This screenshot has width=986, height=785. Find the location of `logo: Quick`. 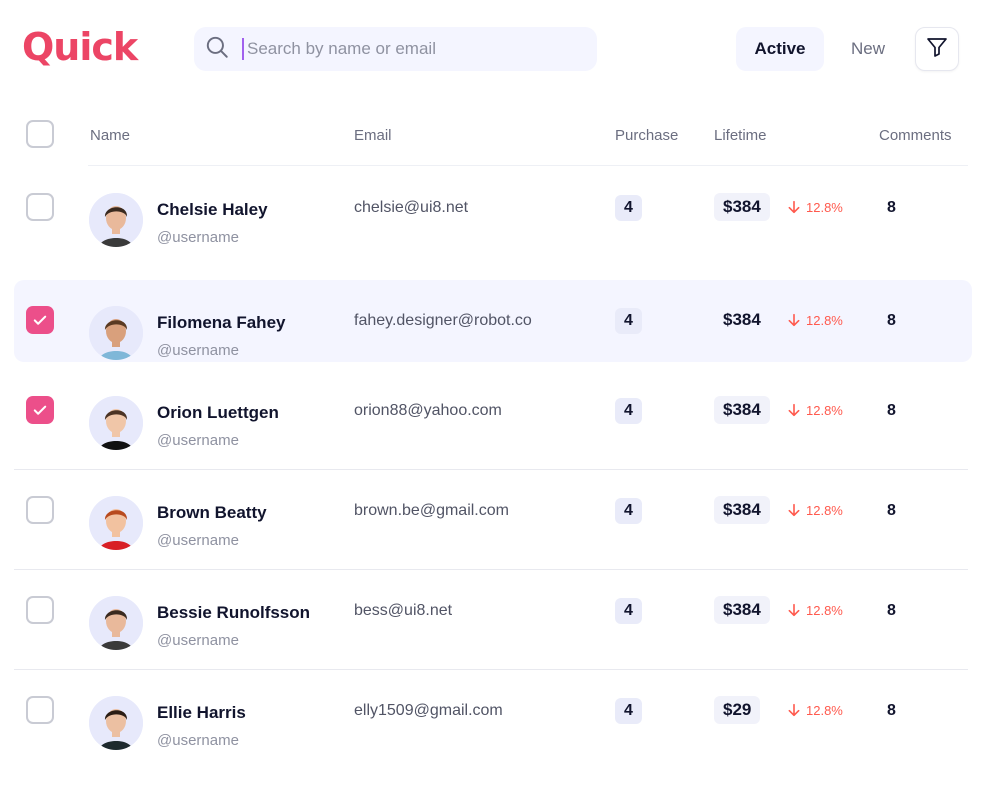

logo: Quick is located at coordinates (80, 47).